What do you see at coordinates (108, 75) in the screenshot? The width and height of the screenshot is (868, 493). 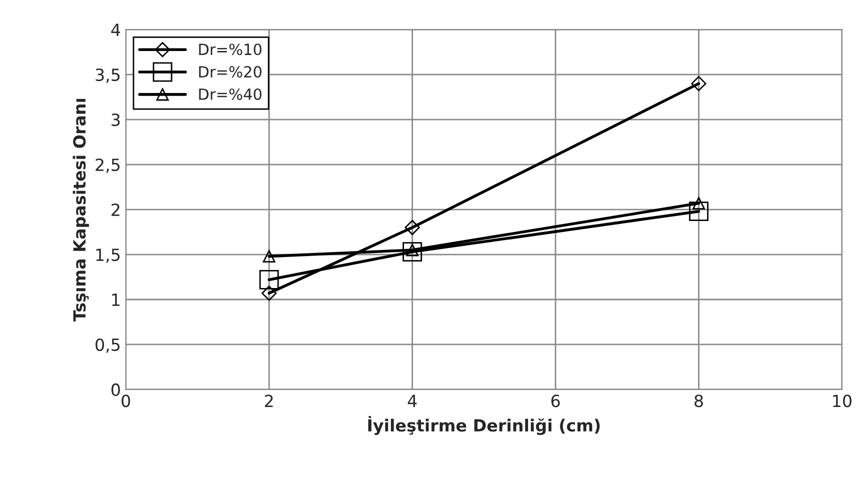 I see `y-tick-label: 3,5` at bounding box center [108, 75].